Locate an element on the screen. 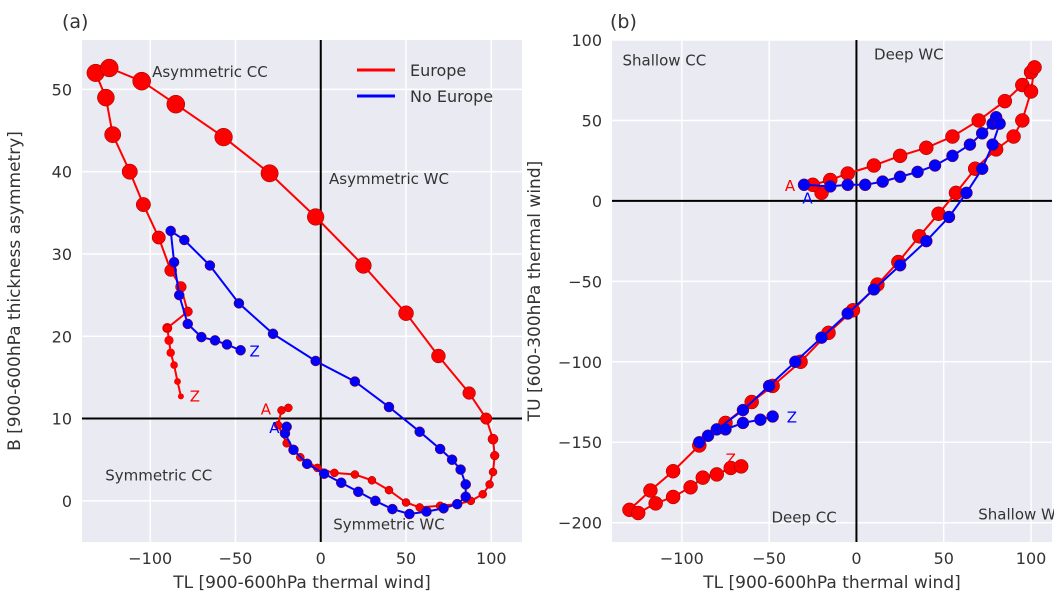 The width and height of the screenshot is (1054, 593). x-tick-label: −50 is located at coordinates (236, 558).